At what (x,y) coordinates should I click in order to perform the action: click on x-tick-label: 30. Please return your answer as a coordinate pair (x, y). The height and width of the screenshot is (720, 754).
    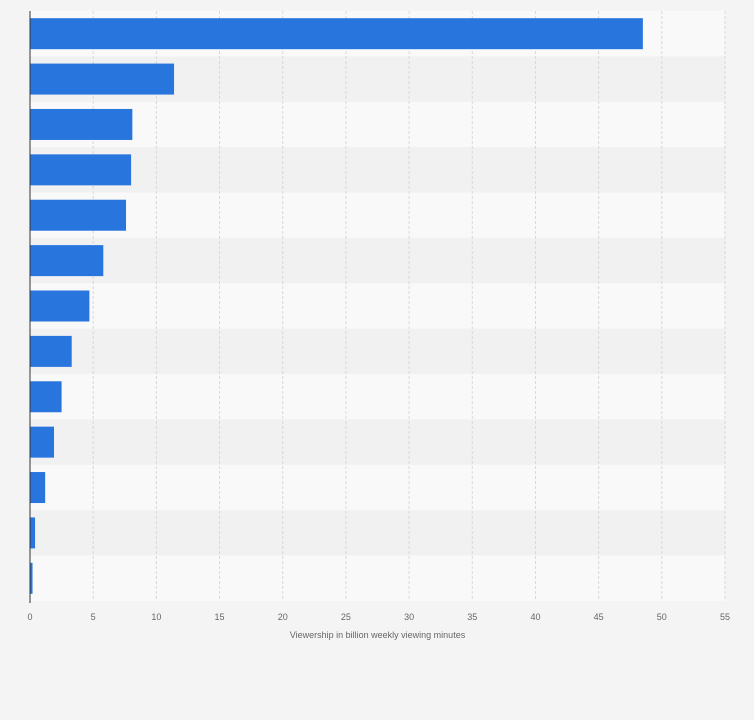
    Looking at the image, I should click on (409, 617).